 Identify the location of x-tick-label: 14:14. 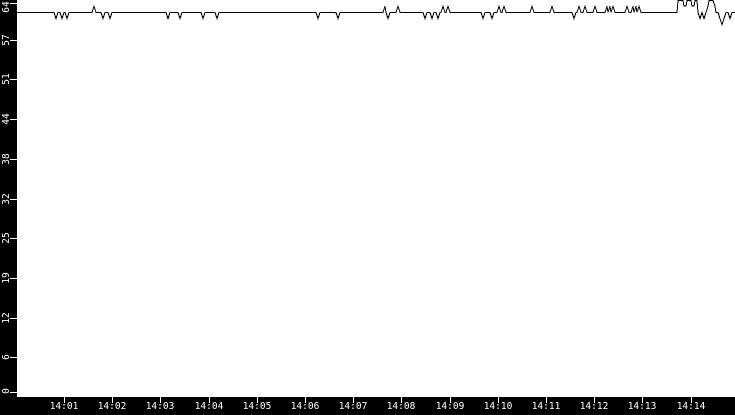
(691, 406).